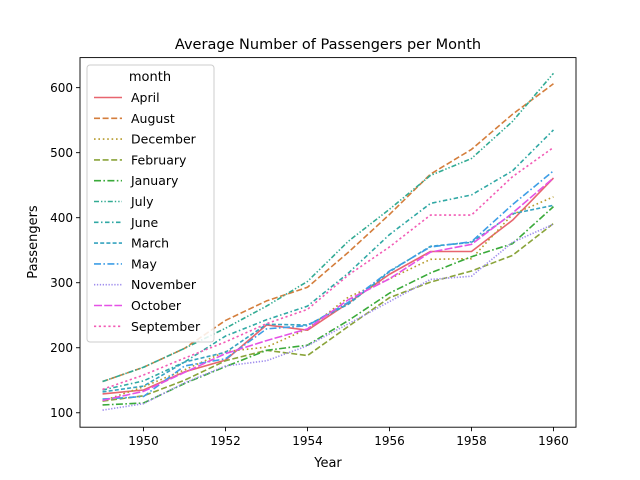  Describe the element at coordinates (61, 413) in the screenshot. I see `y-tick-label: 100` at that location.